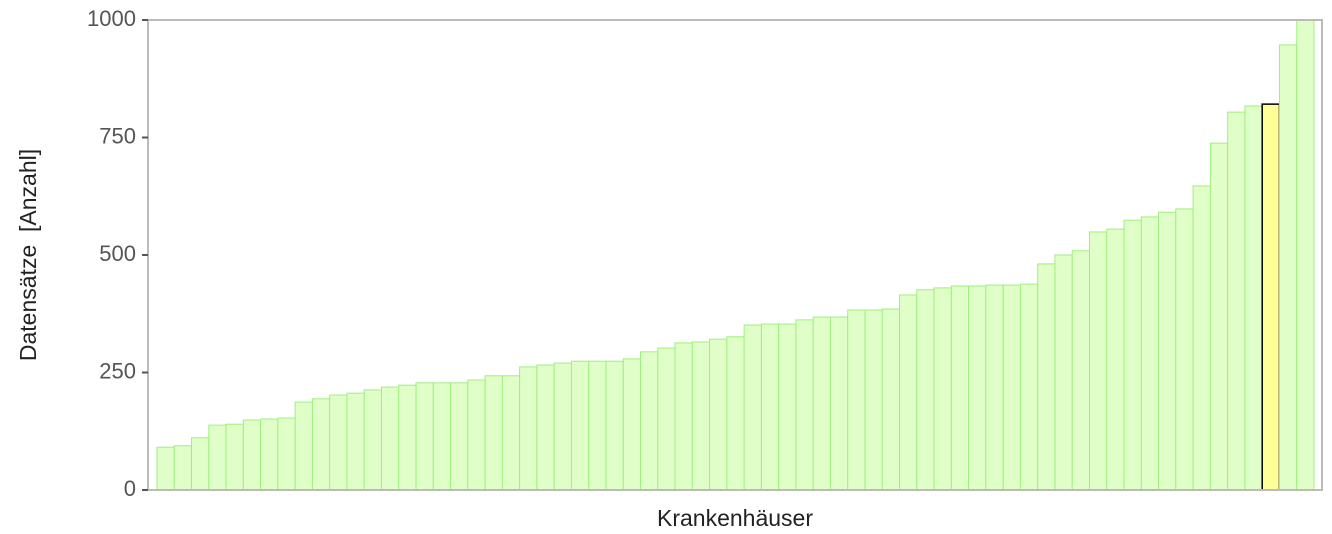 This screenshot has height=534, width=1332. Describe the element at coordinates (117, 135) in the screenshot. I see `y-tick-label: 750` at that location.